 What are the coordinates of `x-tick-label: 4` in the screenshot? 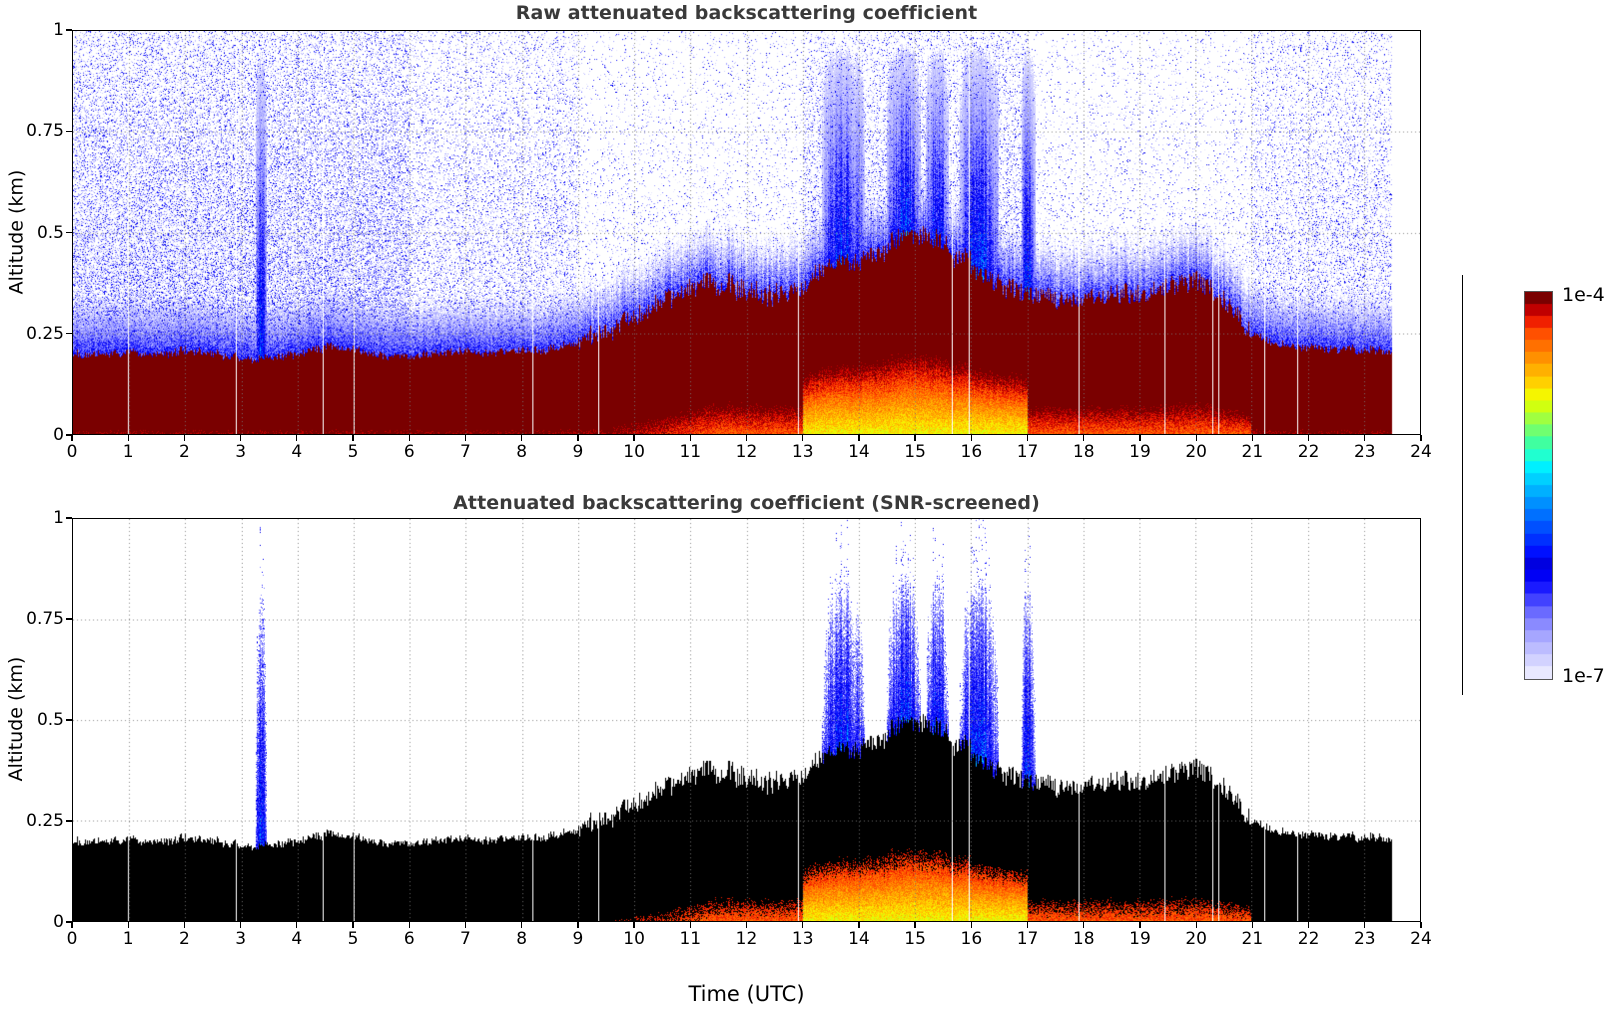 It's located at (297, 939).